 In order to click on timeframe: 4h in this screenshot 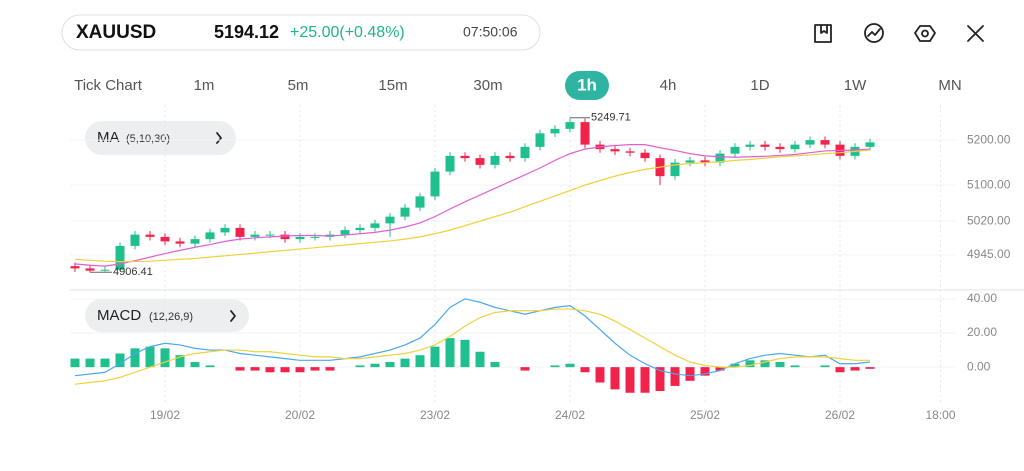, I will do `click(668, 85)`.